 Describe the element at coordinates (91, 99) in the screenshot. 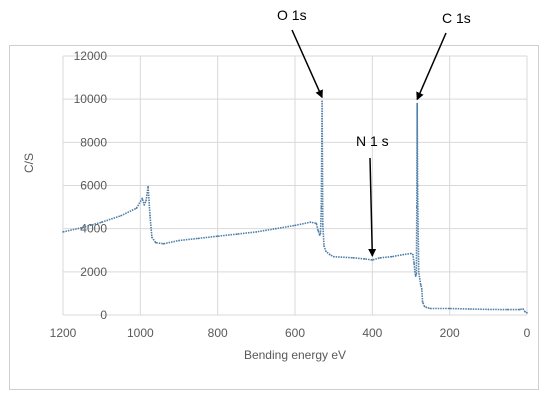

I see `y-tick-label-5: 10000` at that location.